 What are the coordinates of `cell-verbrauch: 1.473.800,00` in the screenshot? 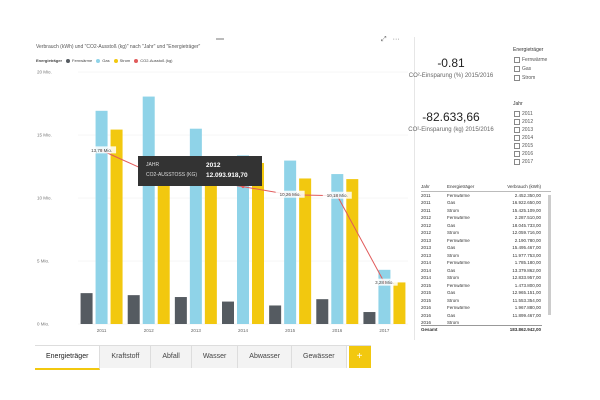 It's located at (527, 285).